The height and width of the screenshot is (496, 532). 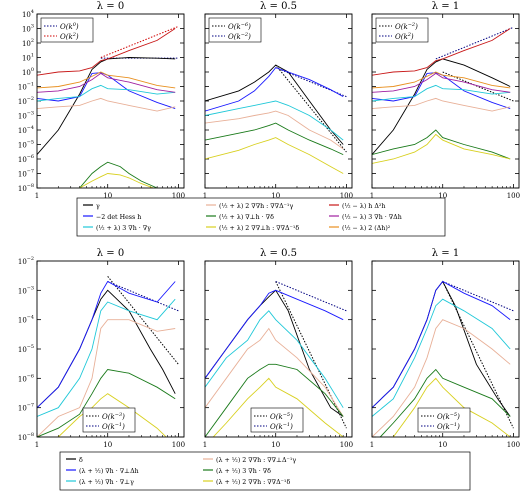 What do you see at coordinates (123, 228) in the screenshot?
I see `series-legend-label: (½ + λ) 3 ∇h · ∇γ` at bounding box center [123, 228].